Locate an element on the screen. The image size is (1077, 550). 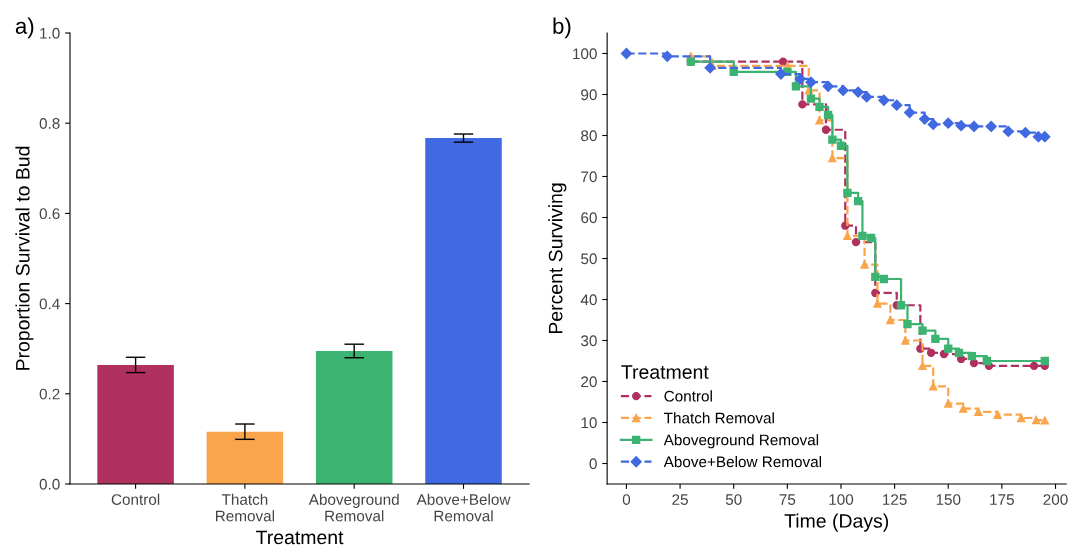
y-tick-label: 50 is located at coordinates (589, 259).